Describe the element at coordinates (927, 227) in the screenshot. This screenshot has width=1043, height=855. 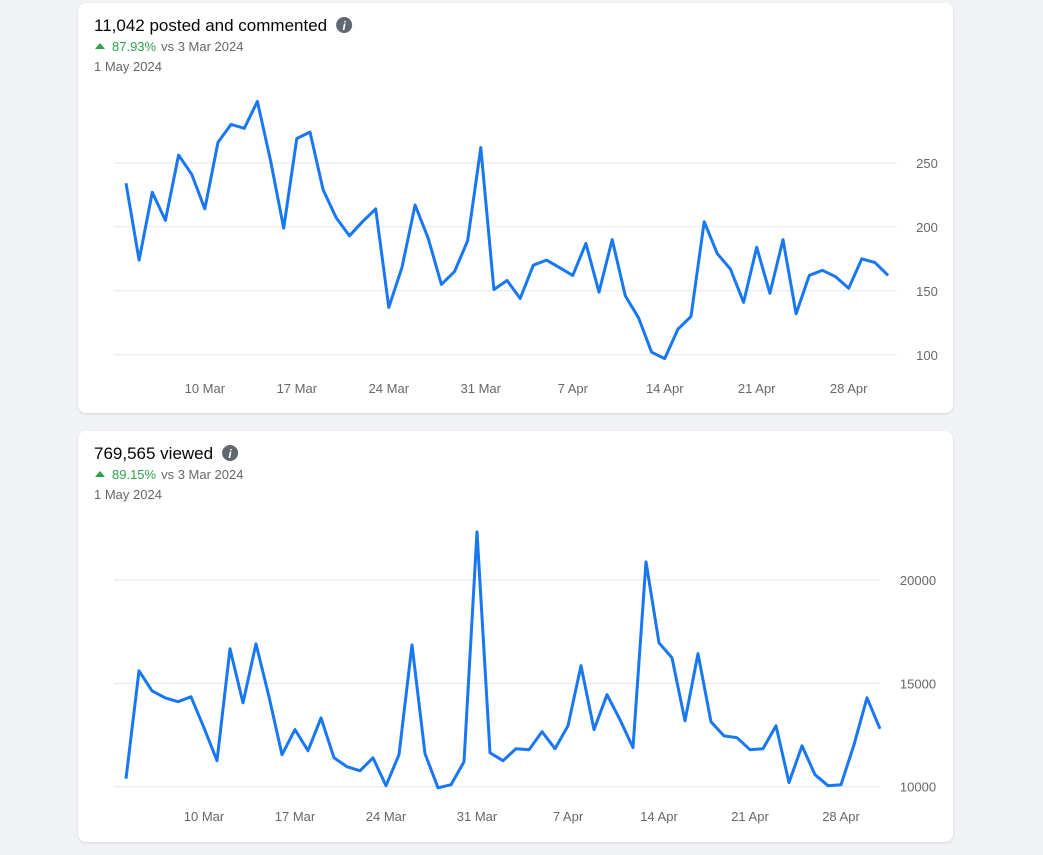
I see `y-tick-label: 200` at that location.